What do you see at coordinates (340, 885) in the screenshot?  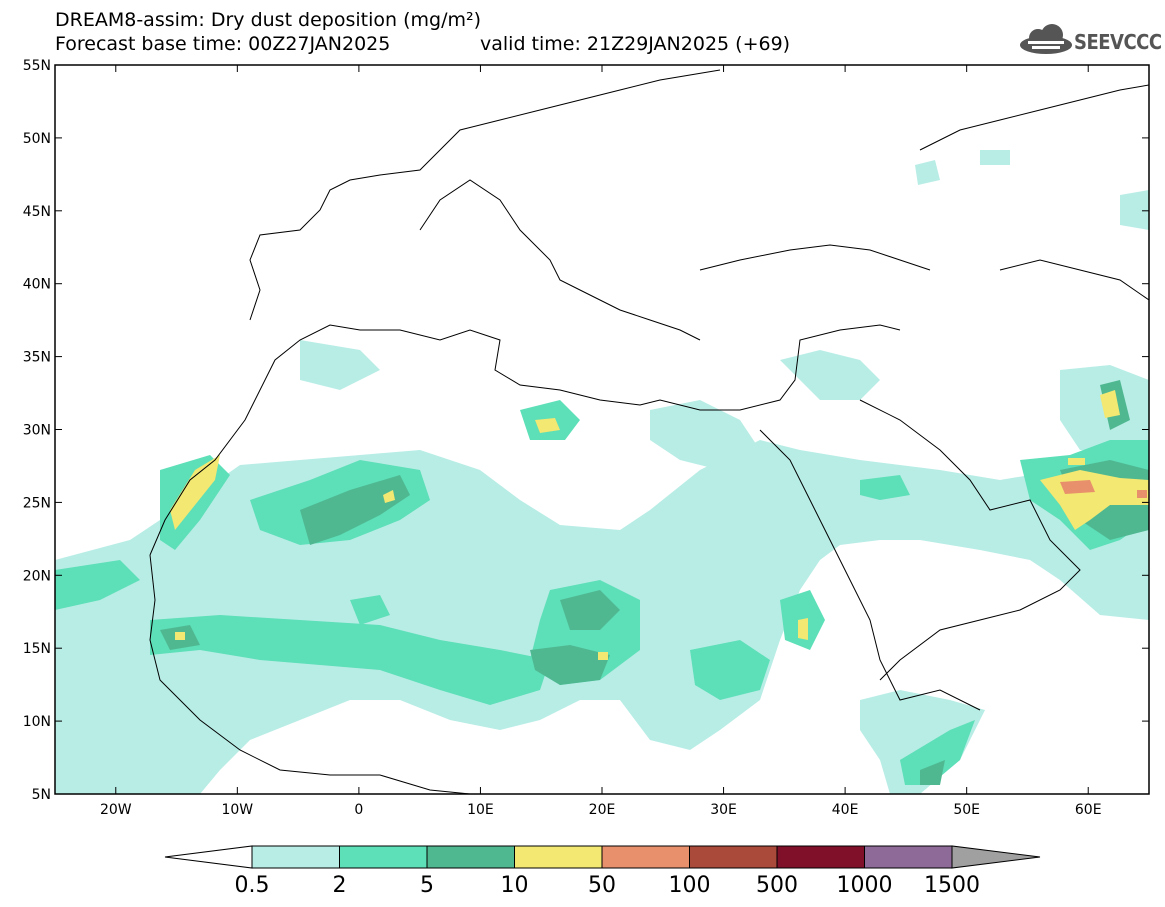 I see `colorbar-level-label: 2` at bounding box center [340, 885].